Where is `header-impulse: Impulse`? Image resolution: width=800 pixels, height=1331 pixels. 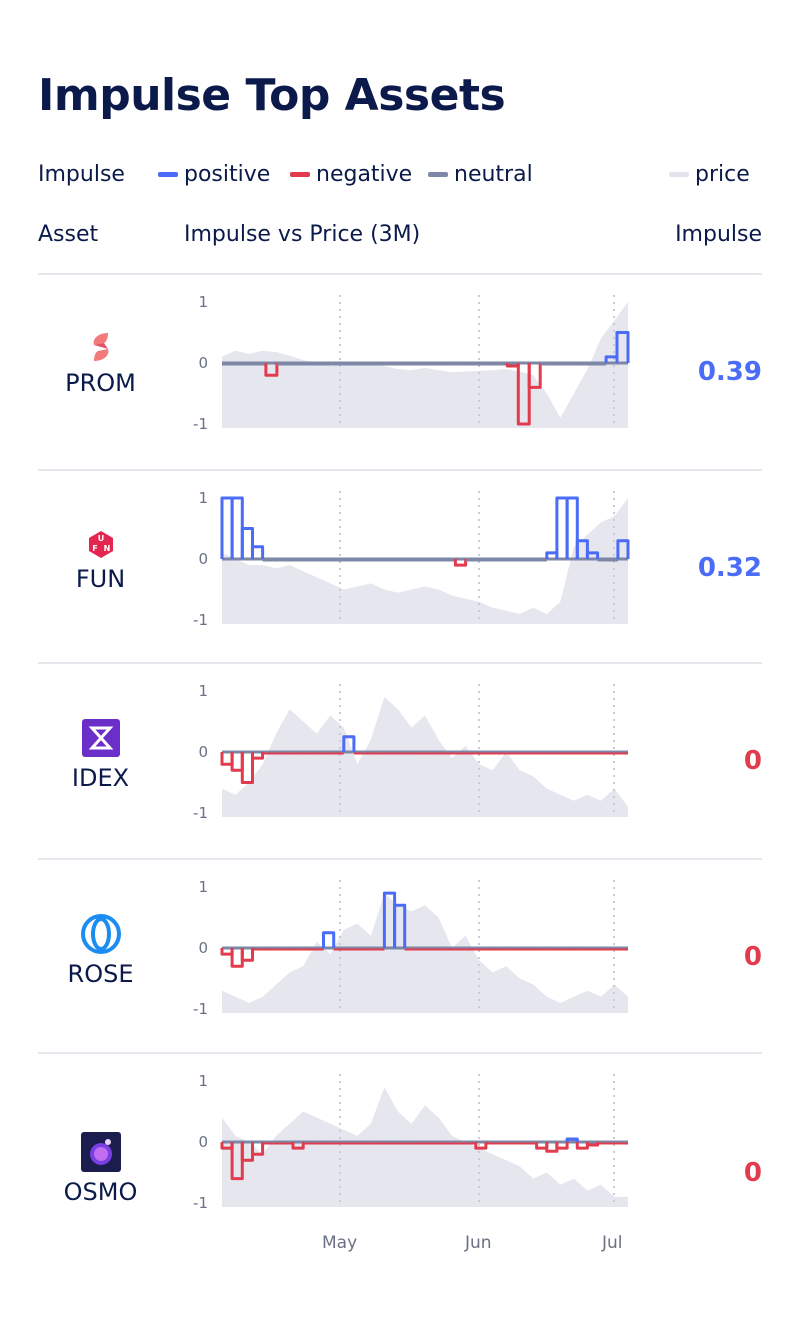 header-impulse: Impulse is located at coordinates (718, 234).